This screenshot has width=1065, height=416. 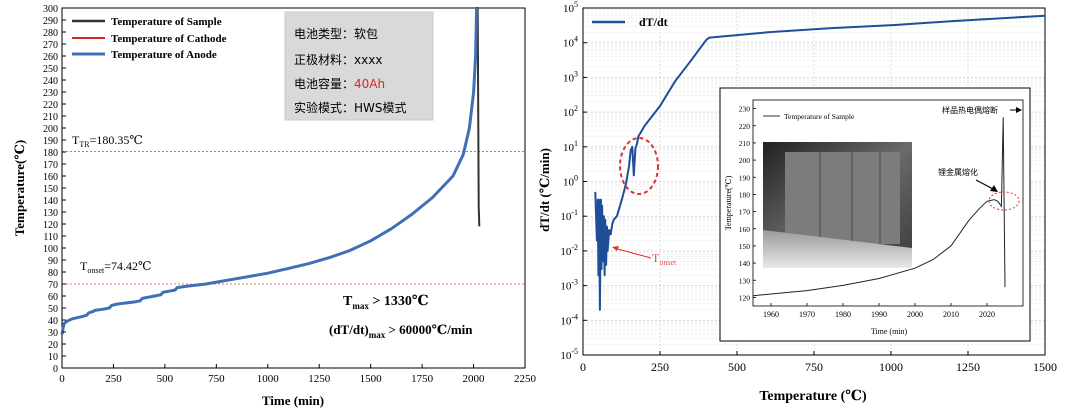 What do you see at coordinates (745, 194) in the screenshot?
I see `inset-y-tick-label: 180` at bounding box center [745, 194].